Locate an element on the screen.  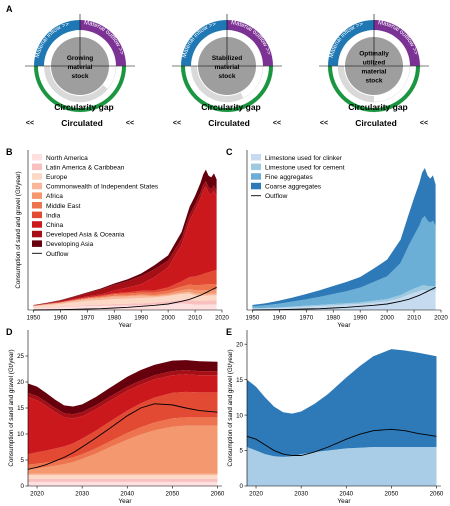
legend-label: Fine aggregates is located at coordinates (289, 177).